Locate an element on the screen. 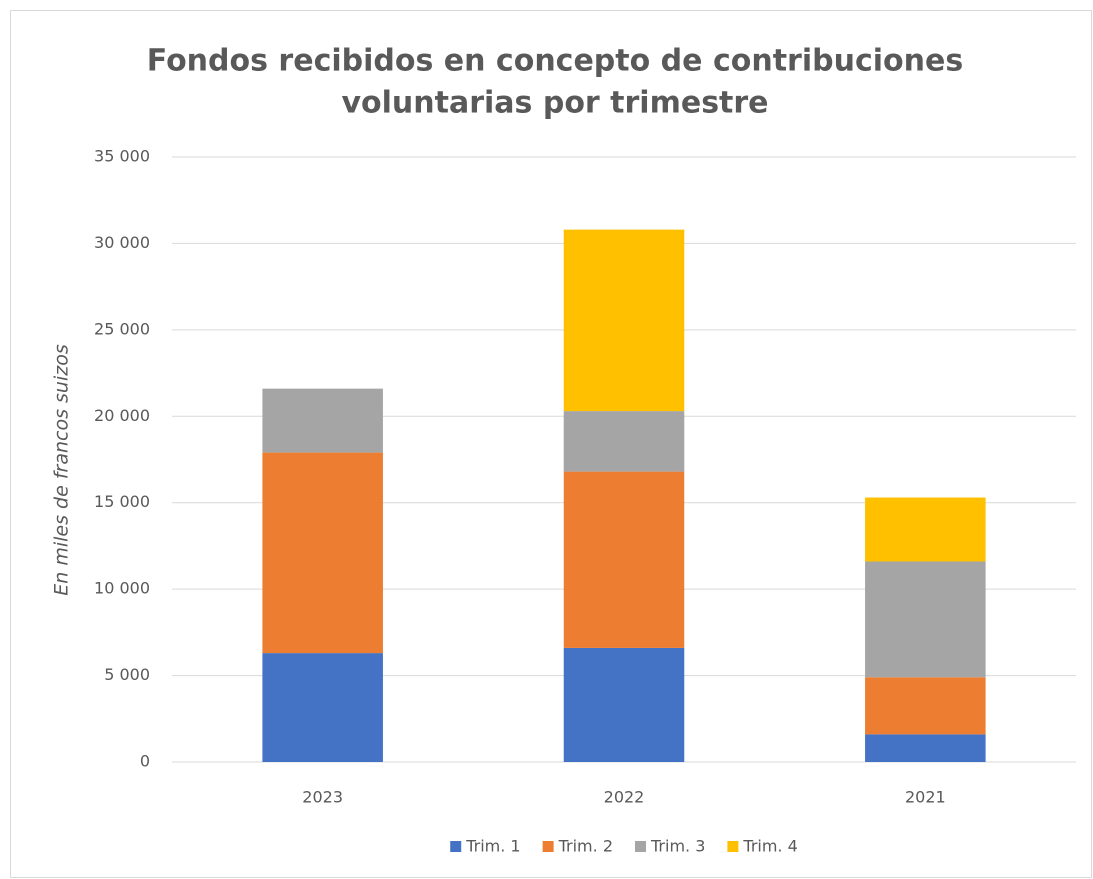 This screenshot has height=879, width=1093. legend-label: Trim. 3 is located at coordinates (677, 846).